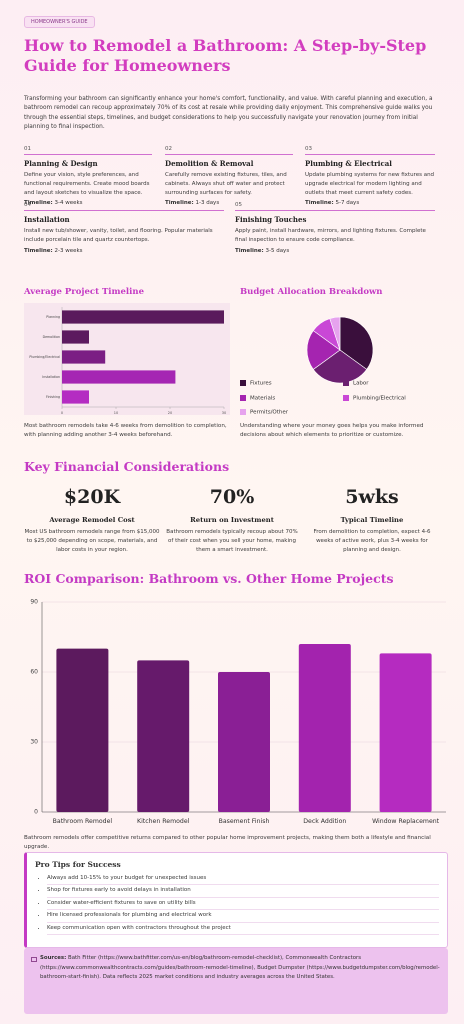 This screenshot has height=1024, width=464. Describe the element at coordinates (229, 150) in the screenshot. I see `step-number: 02` at that location.